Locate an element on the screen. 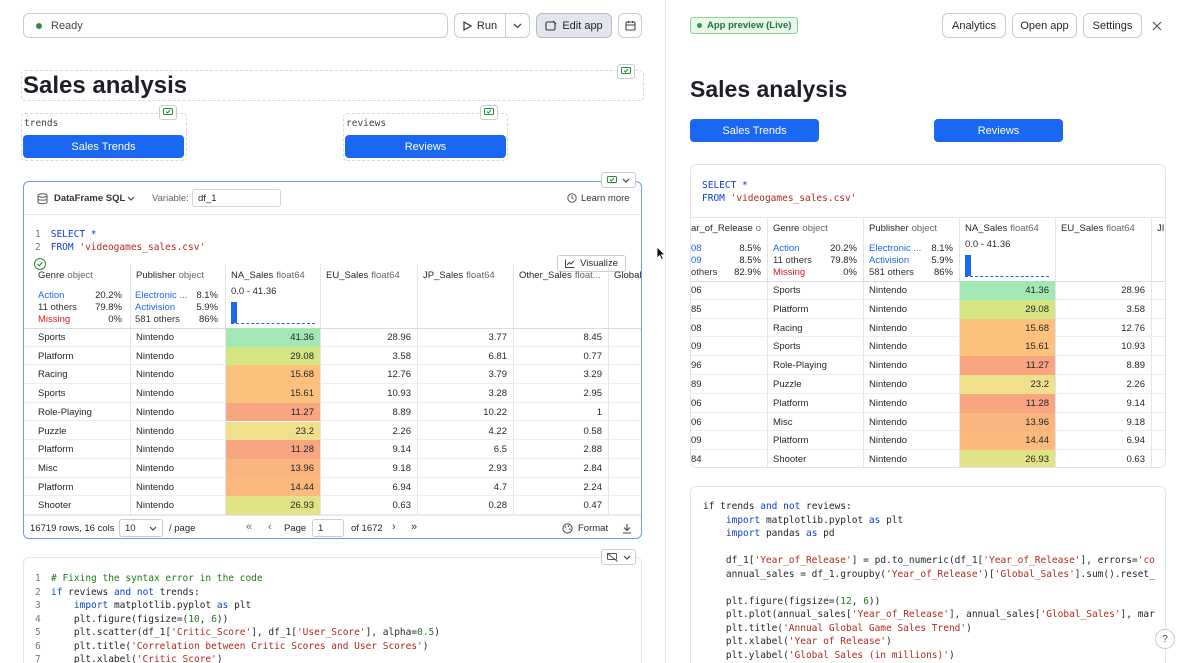  table-row: 84 Shooter Nintendo 26.93 0.63 is located at coordinates (928, 458).